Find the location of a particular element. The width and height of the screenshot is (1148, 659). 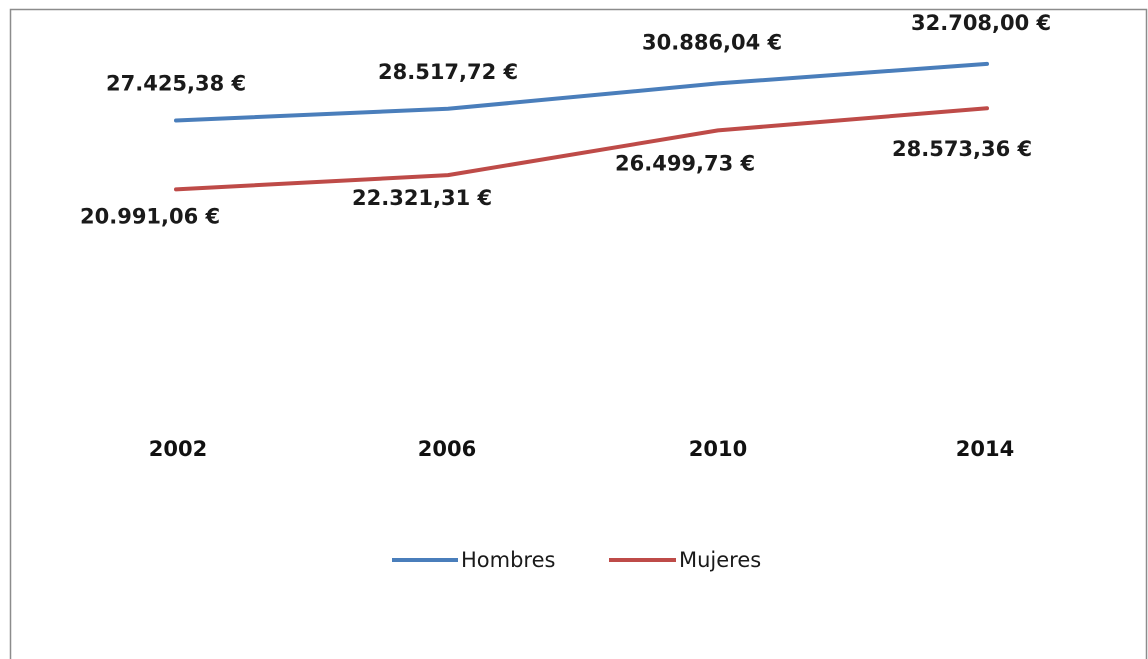

legend-item-hombres: Hombres is located at coordinates (473, 560).